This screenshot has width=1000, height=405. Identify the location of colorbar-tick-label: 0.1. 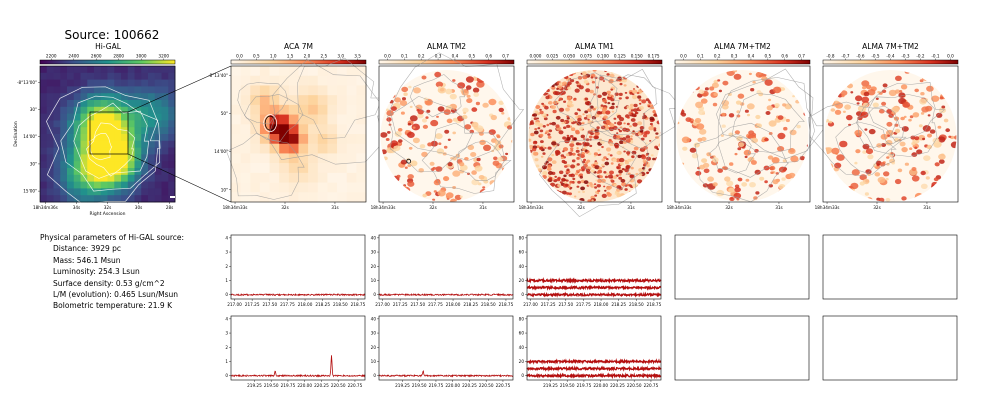
(404, 56).